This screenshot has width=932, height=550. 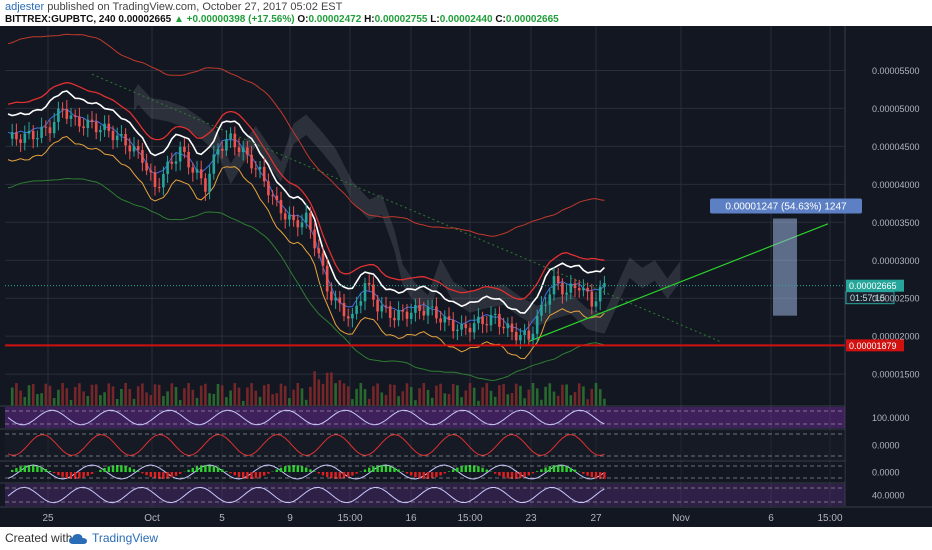 What do you see at coordinates (306, 417) in the screenshot?
I see `stoch_rsi-line` at bounding box center [306, 417].